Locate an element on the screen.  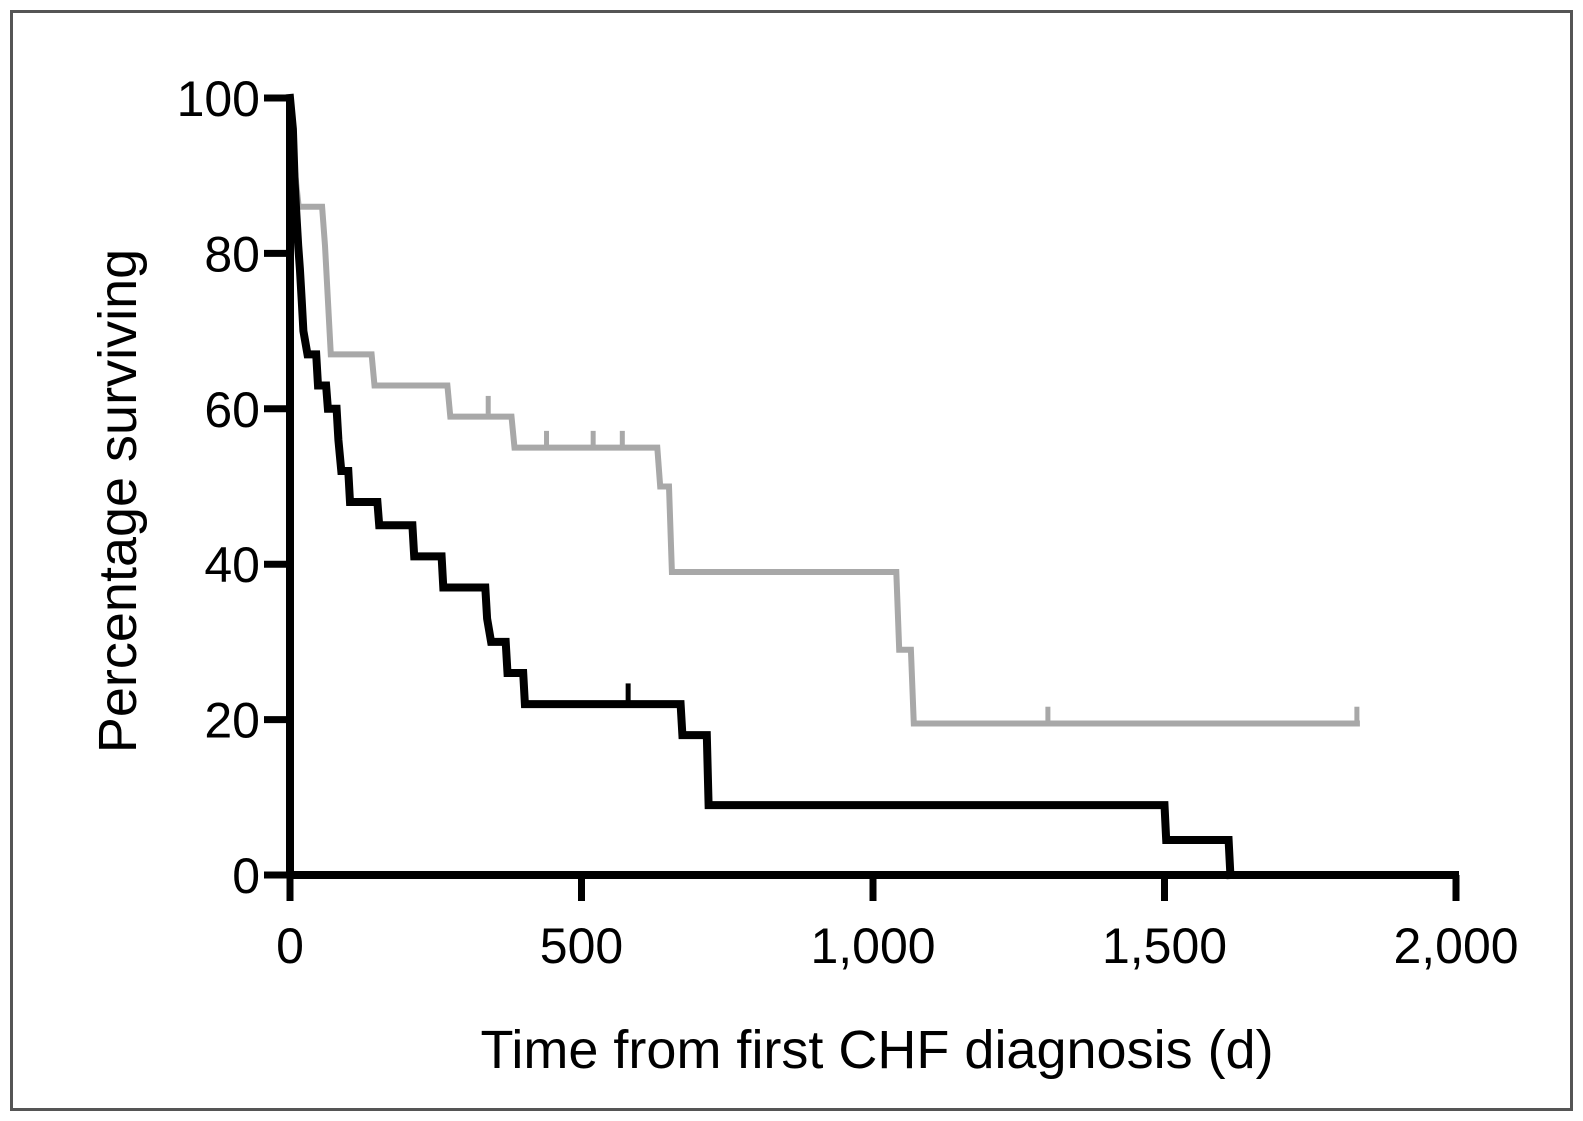
y-tick-label: 0 is located at coordinates (246, 876).